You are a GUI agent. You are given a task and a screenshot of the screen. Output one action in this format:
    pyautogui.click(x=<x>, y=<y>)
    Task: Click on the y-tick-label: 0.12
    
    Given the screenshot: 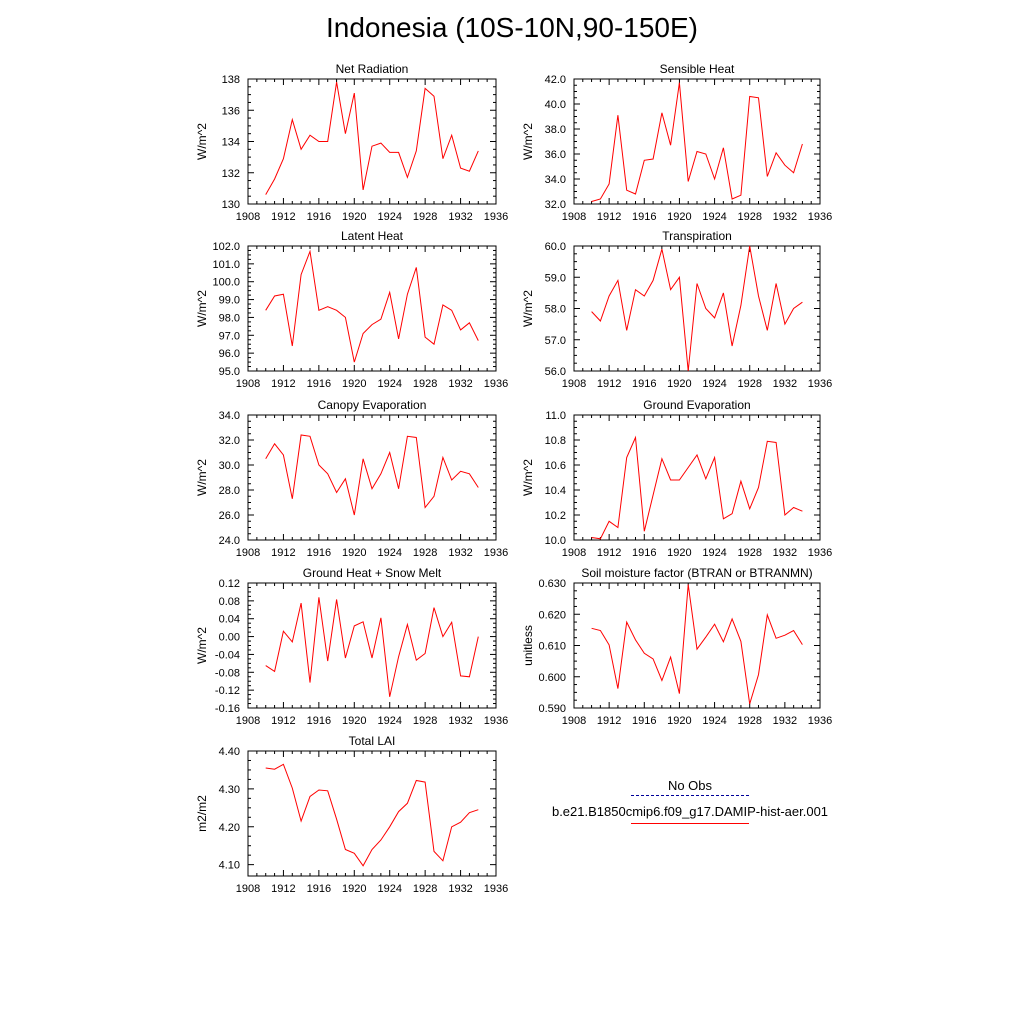 What is the action you would take?
    pyautogui.click(x=229, y=584)
    